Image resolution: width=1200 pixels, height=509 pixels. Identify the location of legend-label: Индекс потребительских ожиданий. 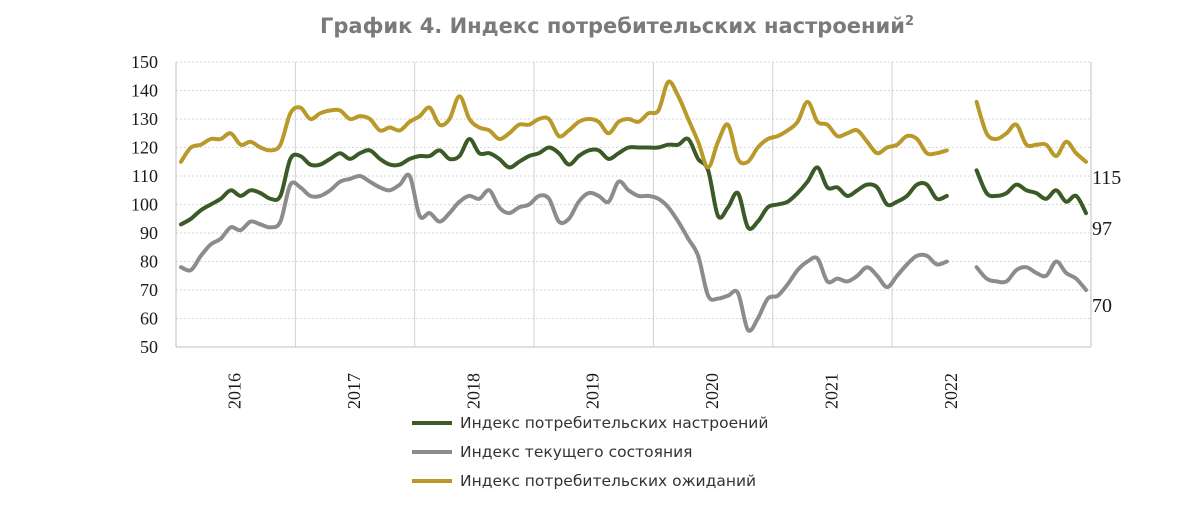
(608, 480).